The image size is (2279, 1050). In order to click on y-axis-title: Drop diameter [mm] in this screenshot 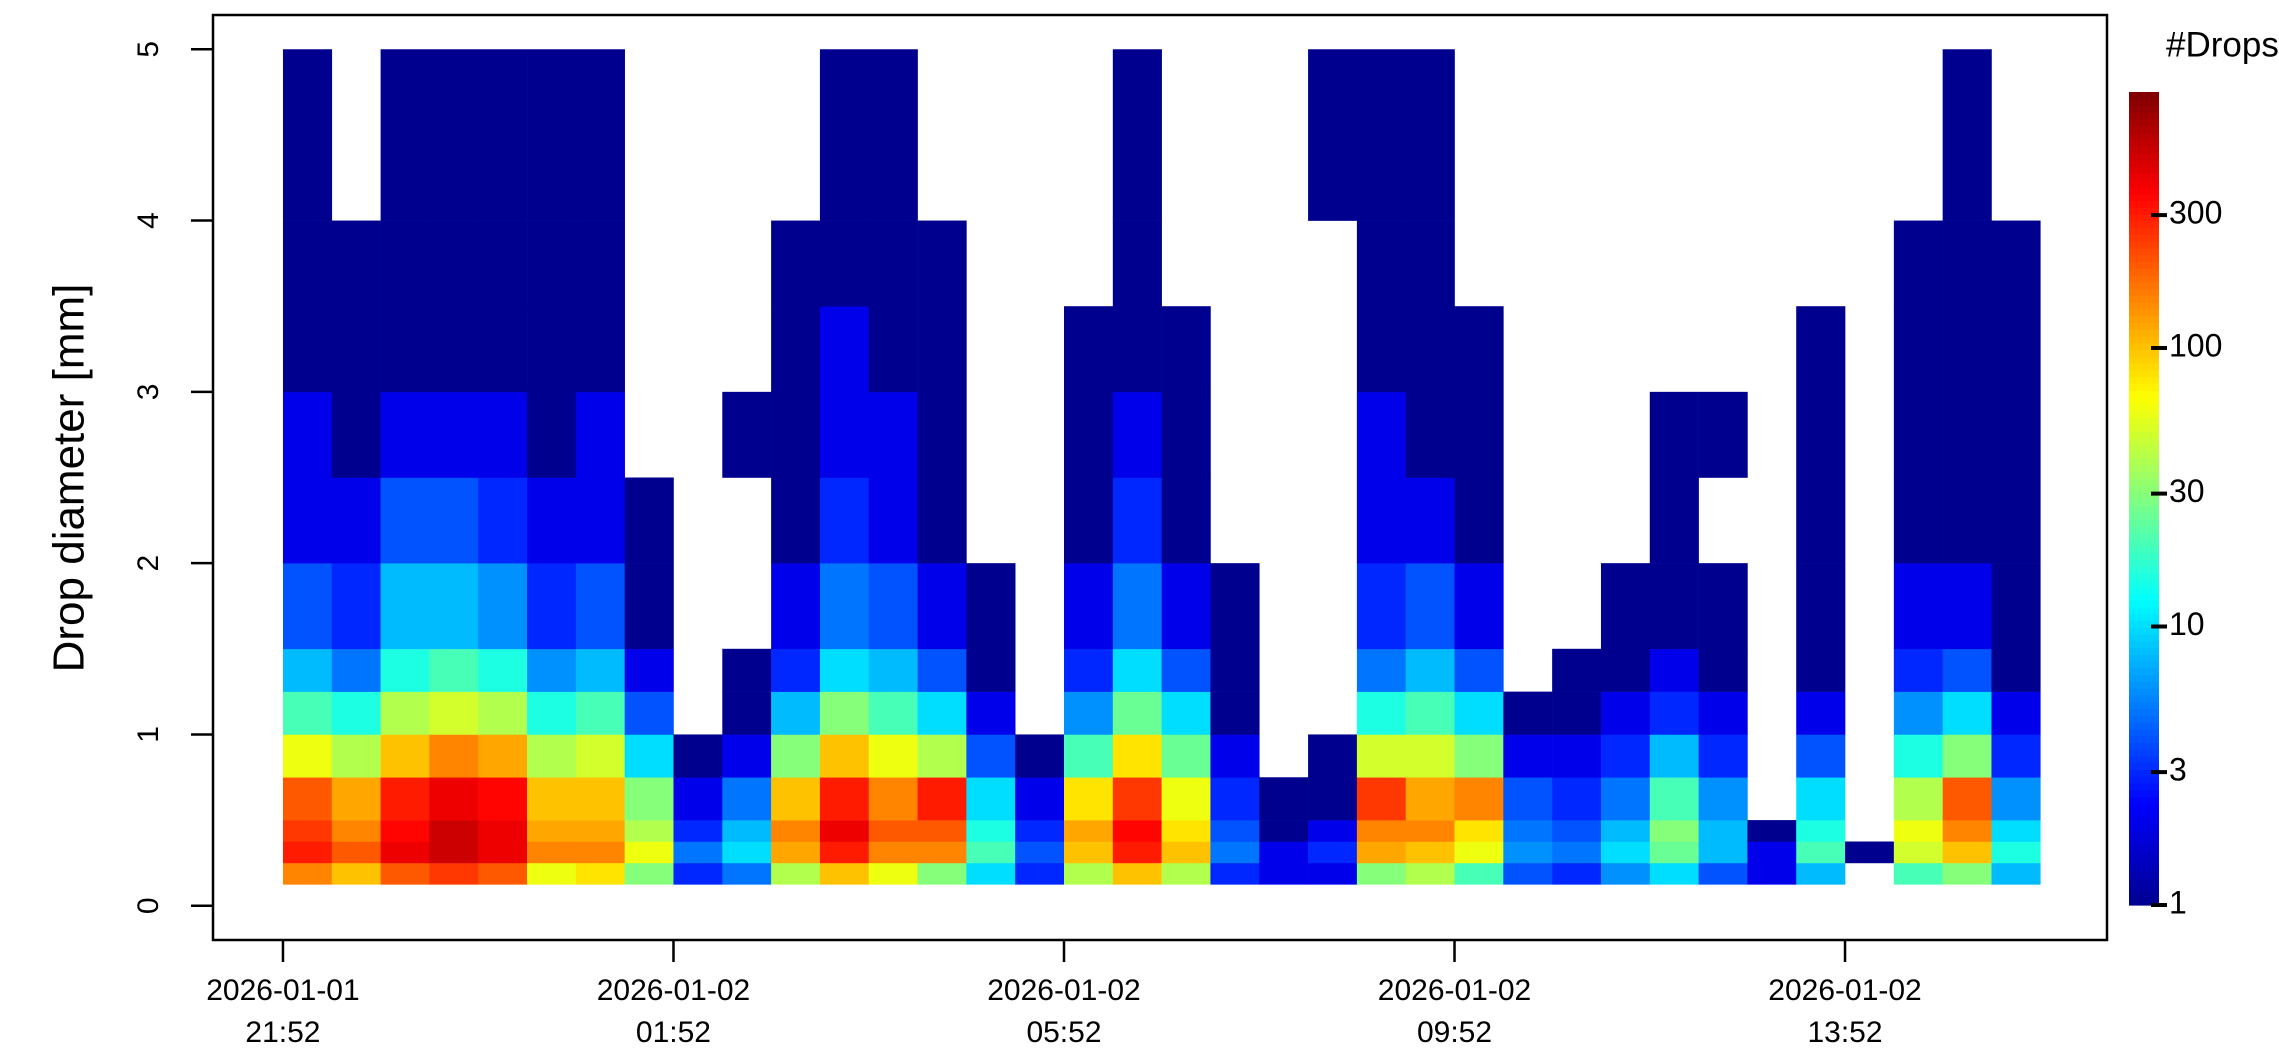, I will do `click(69, 478)`.